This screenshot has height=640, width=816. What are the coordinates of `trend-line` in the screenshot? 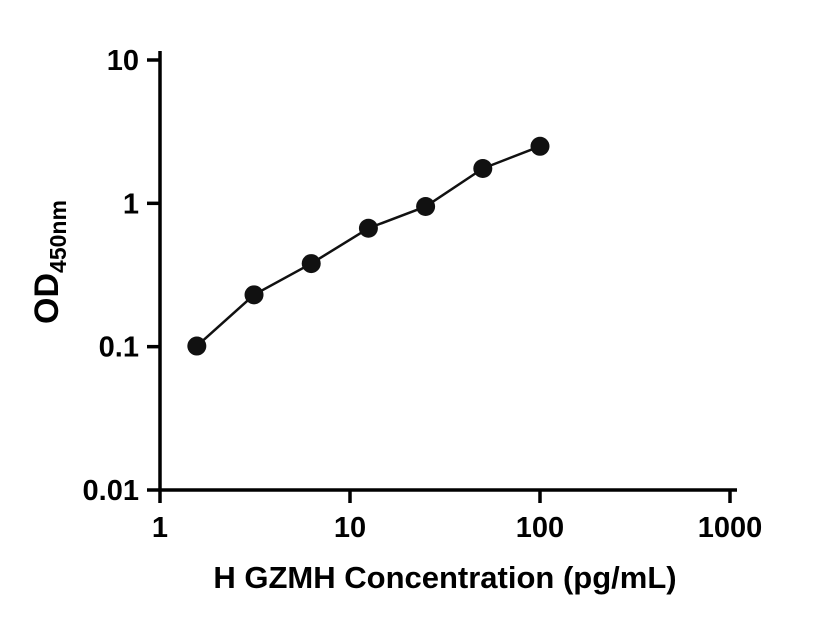 It's located at (368, 246).